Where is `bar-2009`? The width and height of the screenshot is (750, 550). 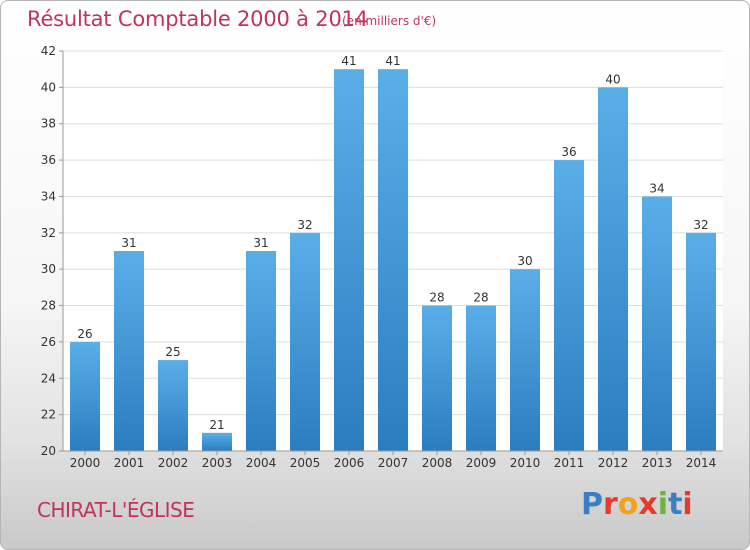
bar-2009 is located at coordinates (481, 378).